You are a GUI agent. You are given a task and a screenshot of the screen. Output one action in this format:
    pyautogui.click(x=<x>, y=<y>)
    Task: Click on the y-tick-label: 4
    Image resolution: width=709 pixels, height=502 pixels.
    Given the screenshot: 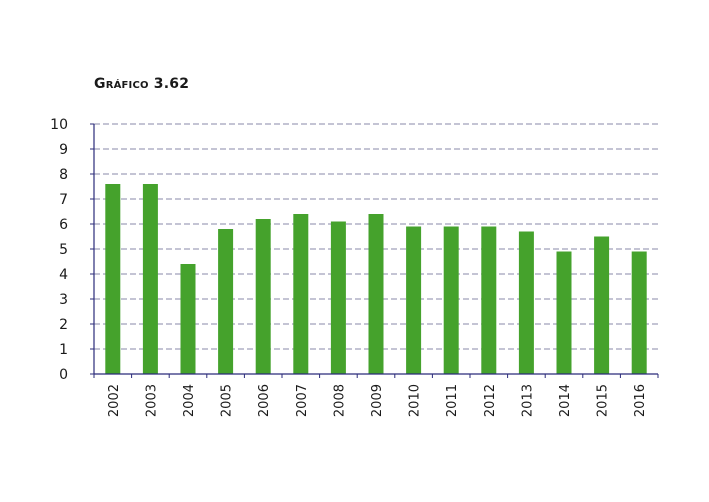 What is the action you would take?
    pyautogui.click(x=63, y=275)
    